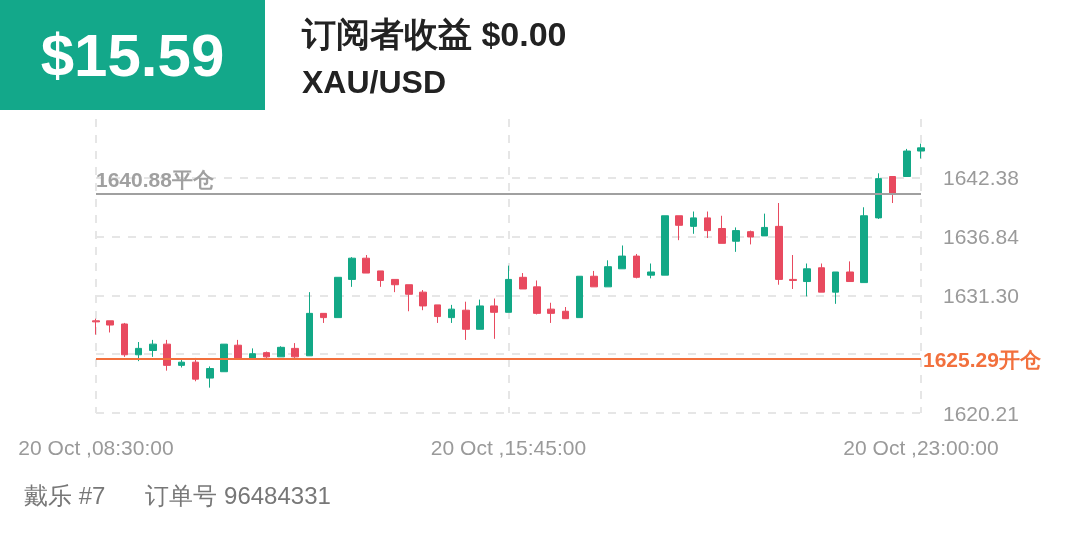  I want to click on y-tick-label: 1631.30, so click(981, 295).